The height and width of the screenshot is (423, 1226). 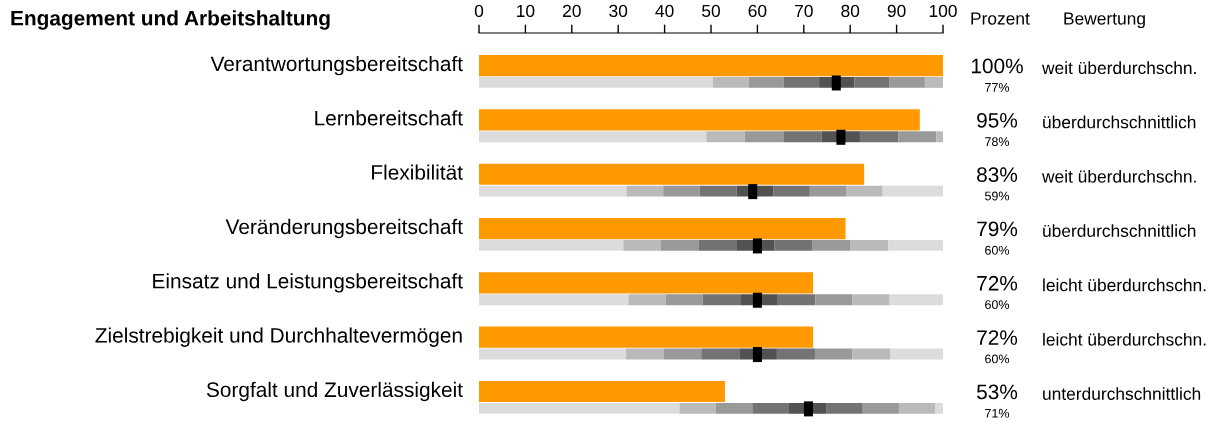 I want to click on x-tick-label: 80, so click(x=850, y=11).